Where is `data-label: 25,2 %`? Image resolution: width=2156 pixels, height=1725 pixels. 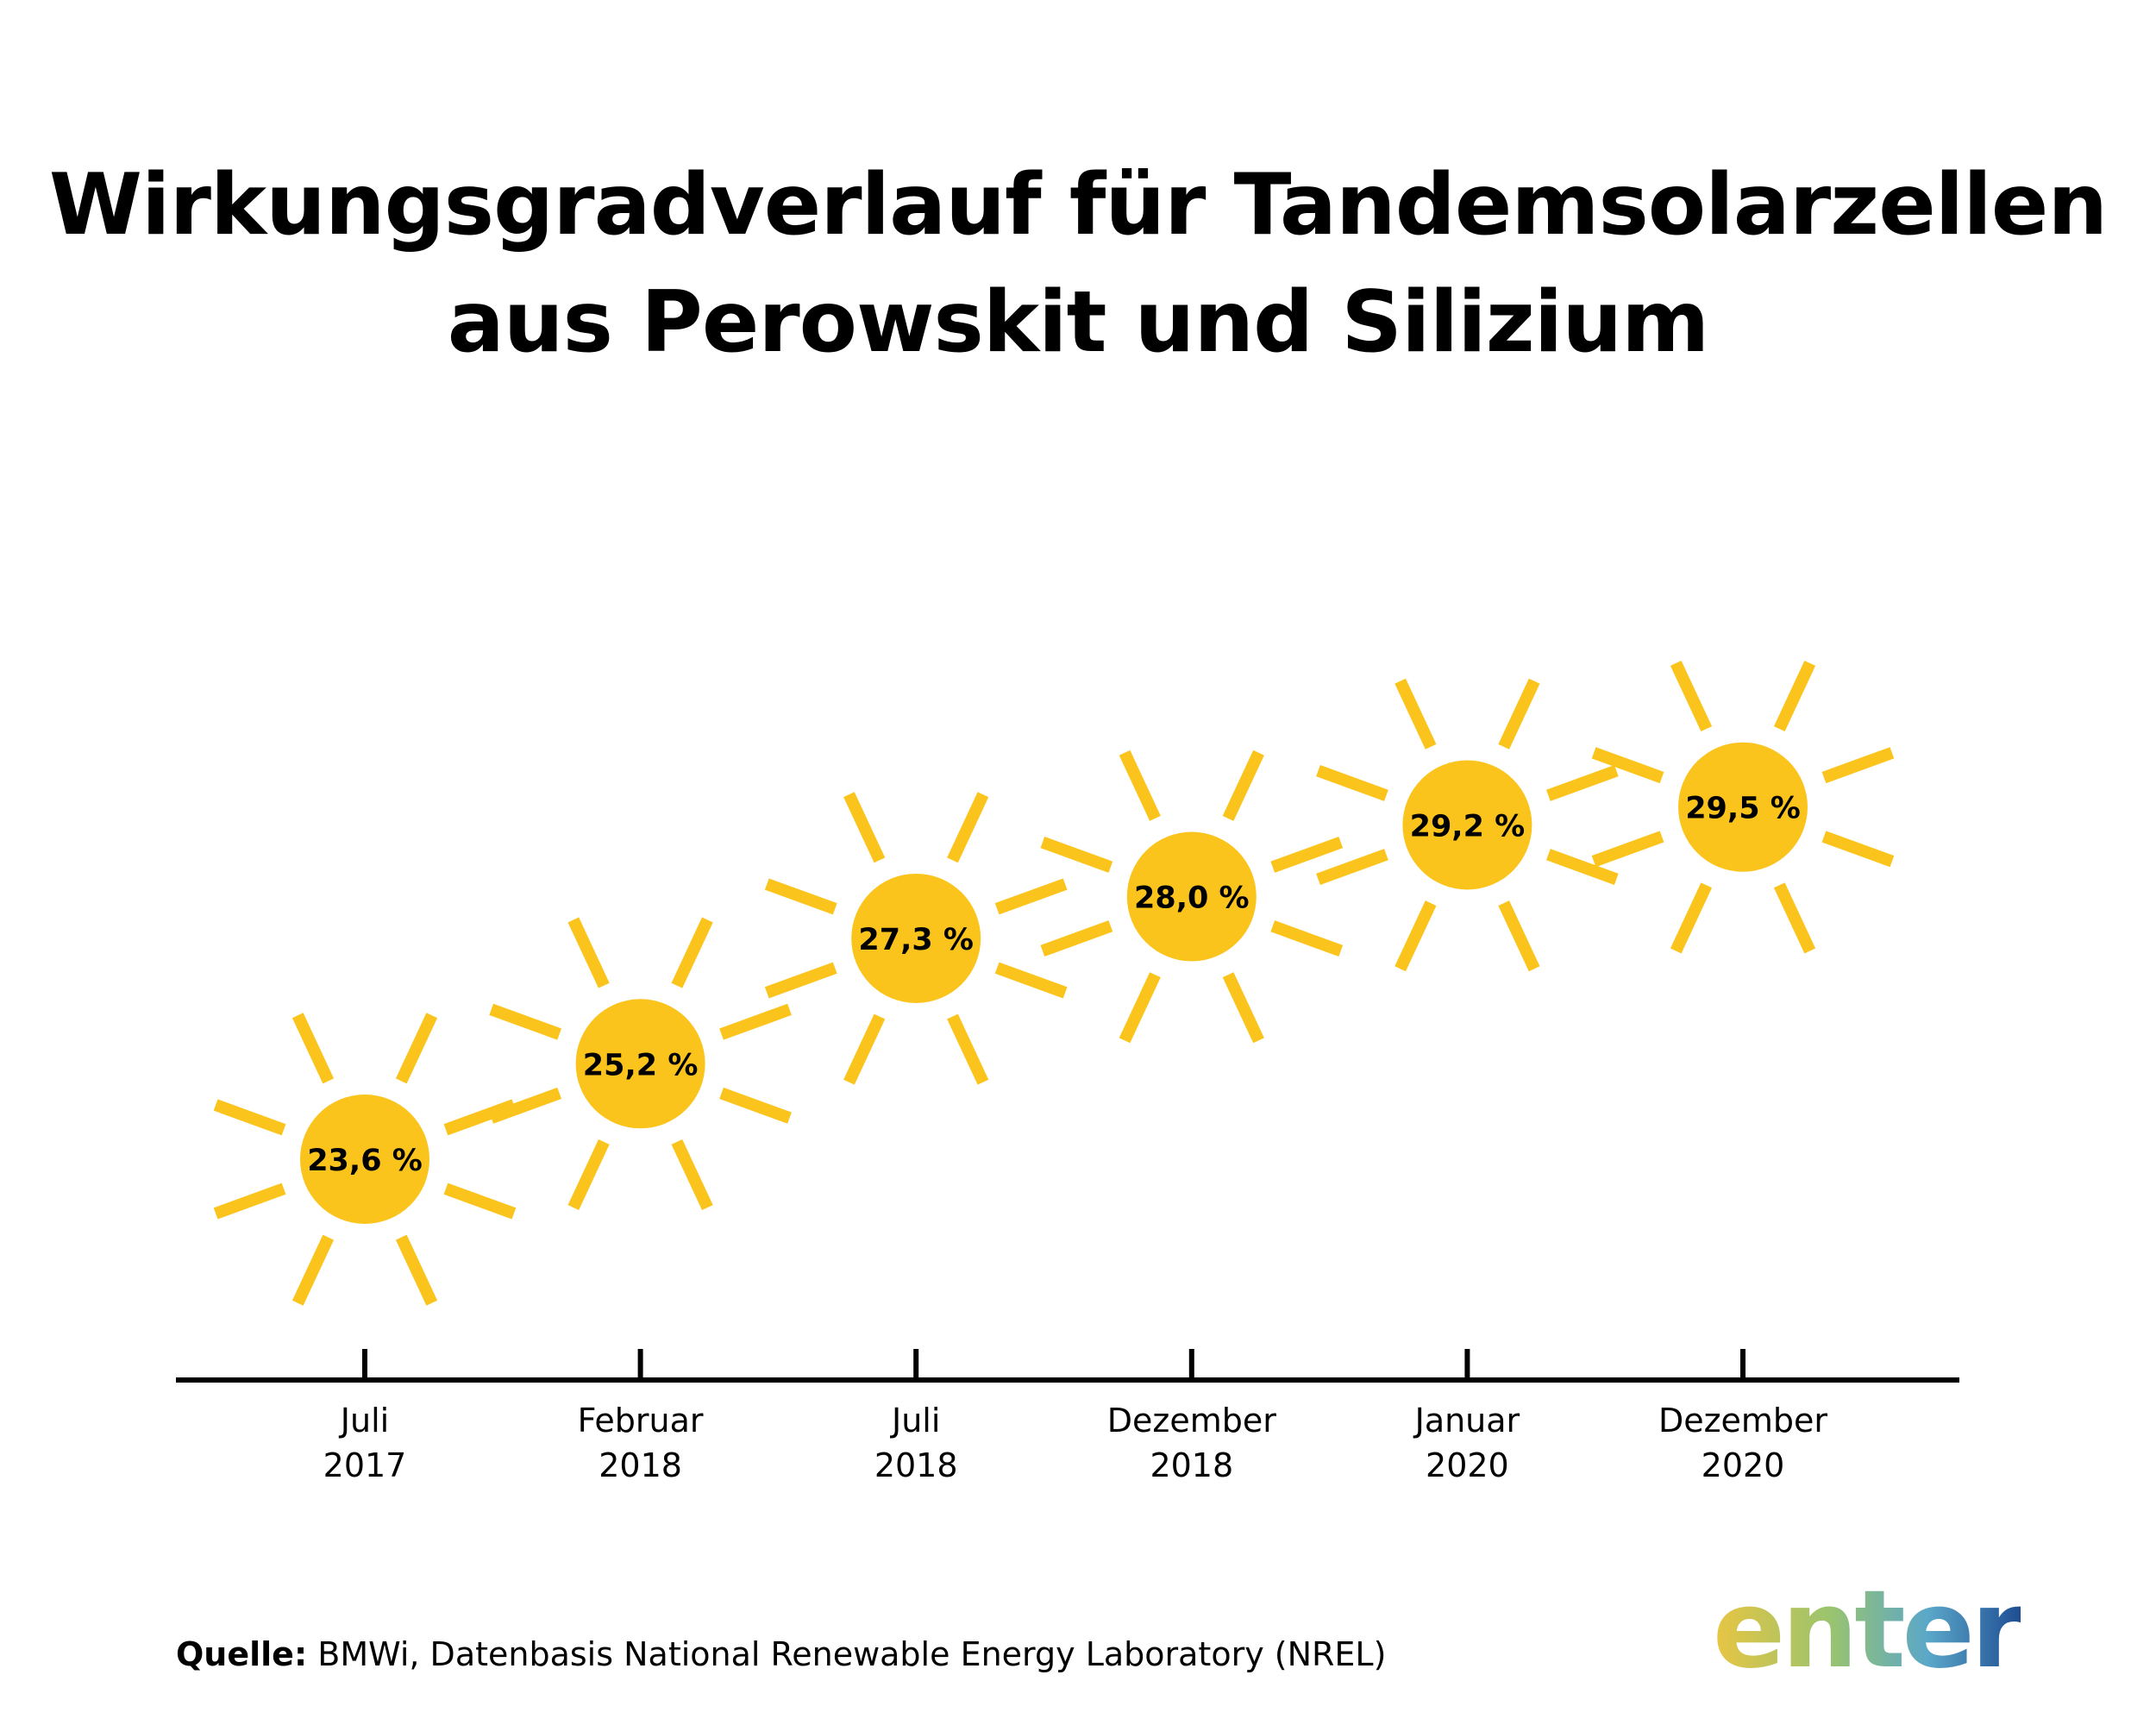 data-label: 25,2 % is located at coordinates (641, 1065).